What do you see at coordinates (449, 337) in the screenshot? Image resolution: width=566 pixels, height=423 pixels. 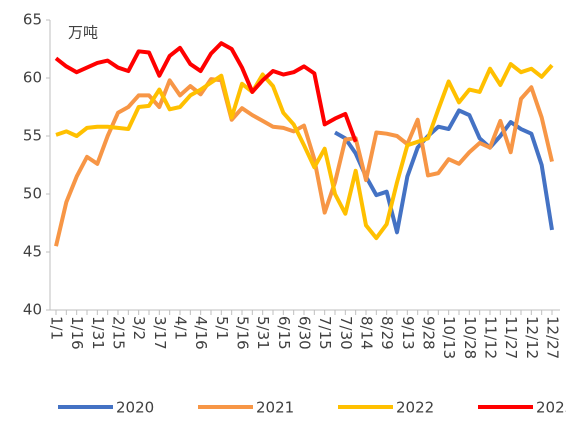 I see `x-tick-label: 10/13` at bounding box center [449, 337].